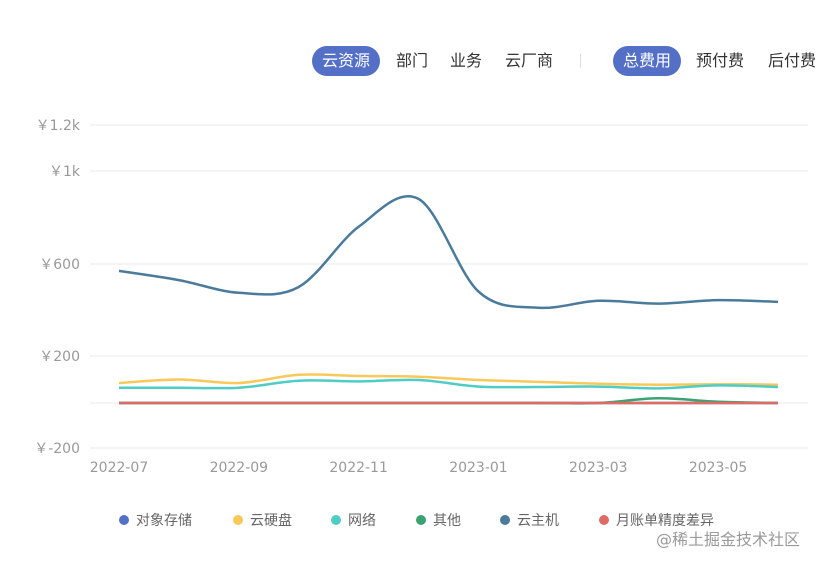  I want to click on filter-fee-total: 总费用, so click(647, 61).